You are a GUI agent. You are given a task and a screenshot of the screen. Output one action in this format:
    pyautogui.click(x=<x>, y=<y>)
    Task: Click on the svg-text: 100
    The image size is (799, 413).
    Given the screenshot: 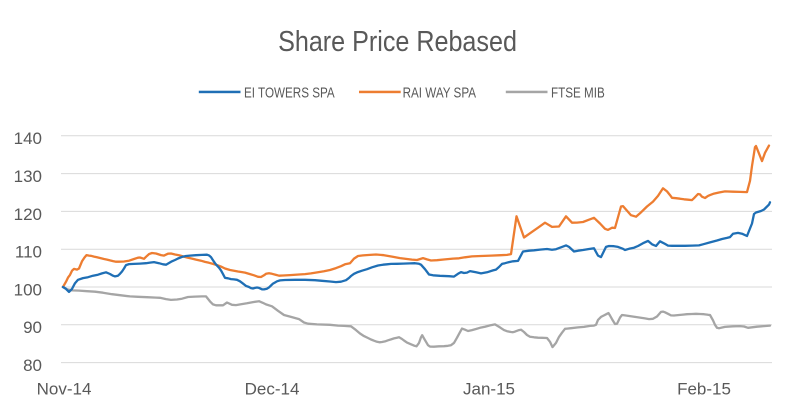 What is the action you would take?
    pyautogui.click(x=28, y=289)
    